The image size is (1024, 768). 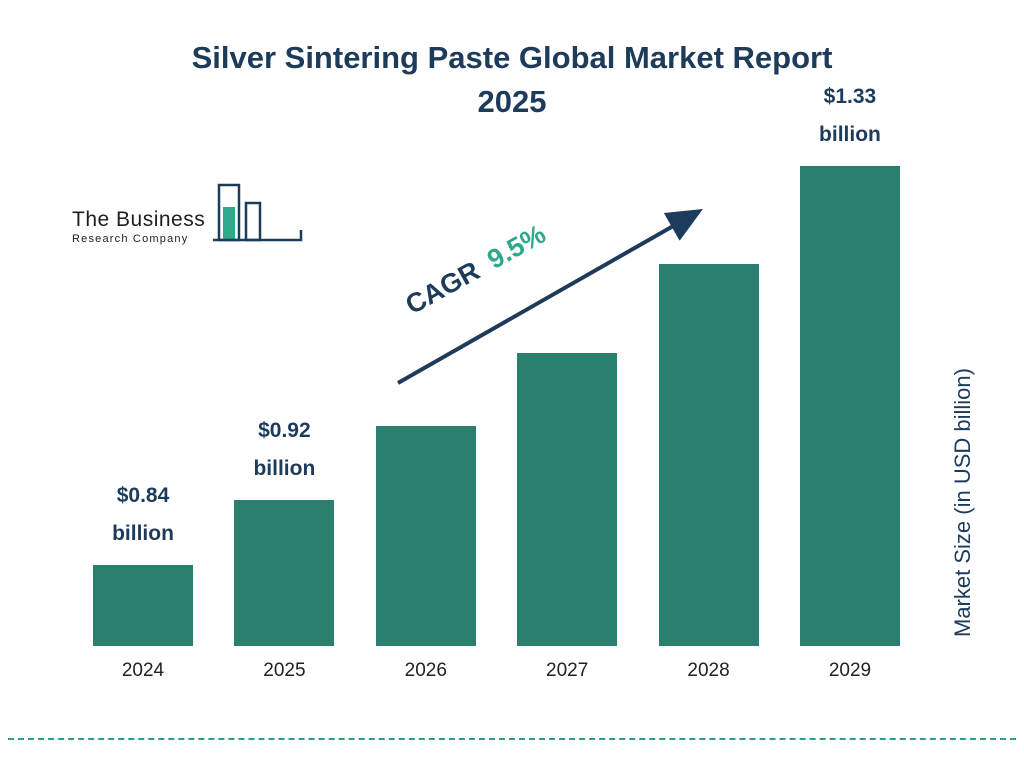 I want to click on axis-tick-2027: 2027, so click(x=567, y=670).